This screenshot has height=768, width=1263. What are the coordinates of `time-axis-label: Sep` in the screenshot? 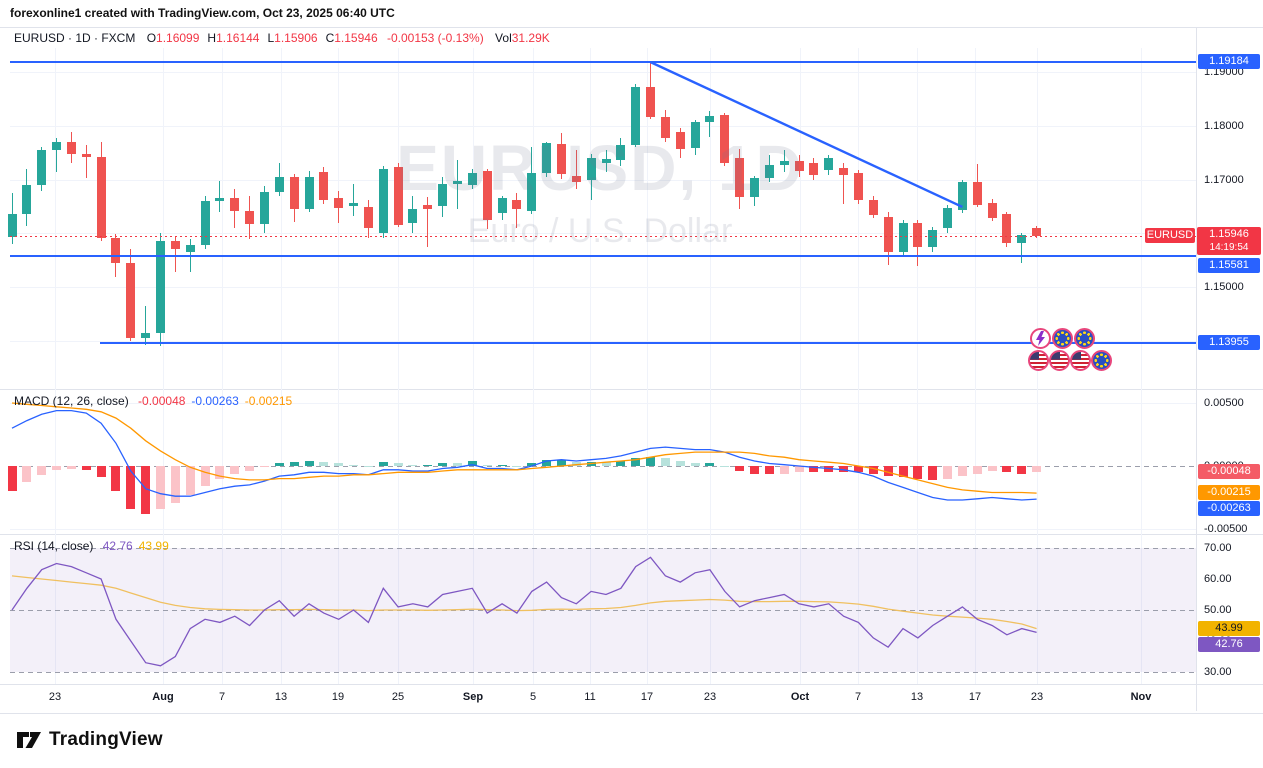 It's located at (473, 697).